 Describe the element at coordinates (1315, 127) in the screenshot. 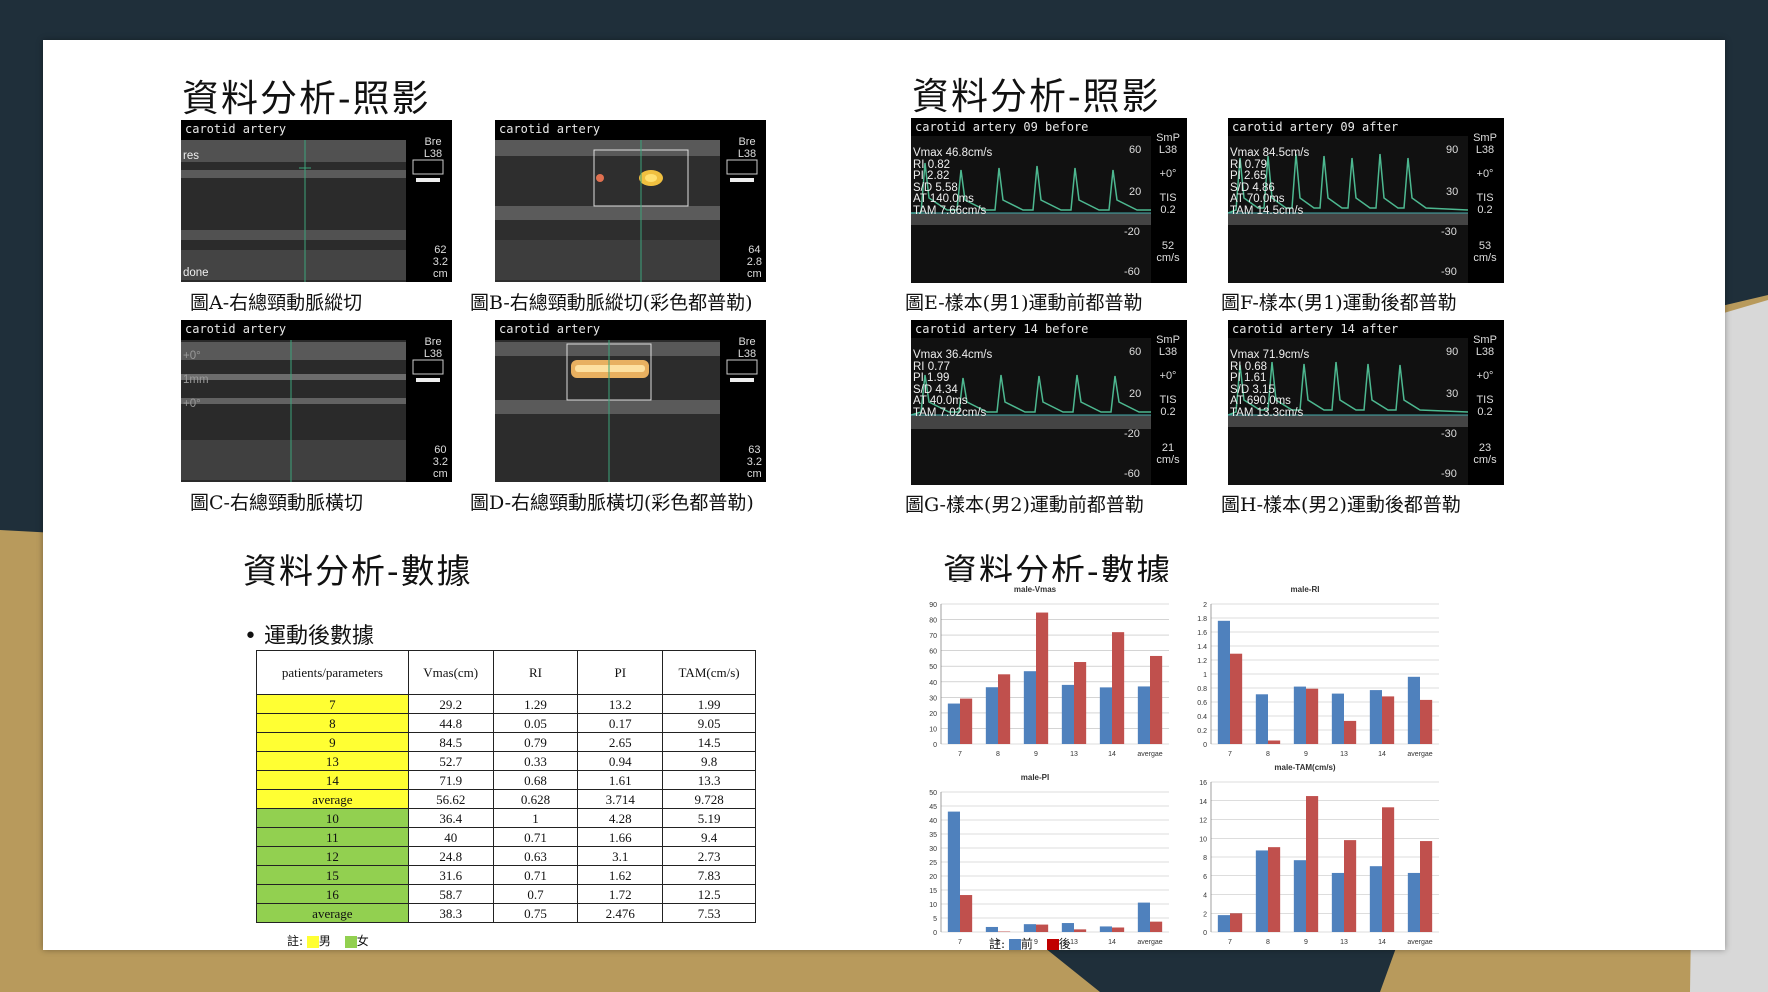

I see `doppler-header: carotid artery 09 after` at that location.